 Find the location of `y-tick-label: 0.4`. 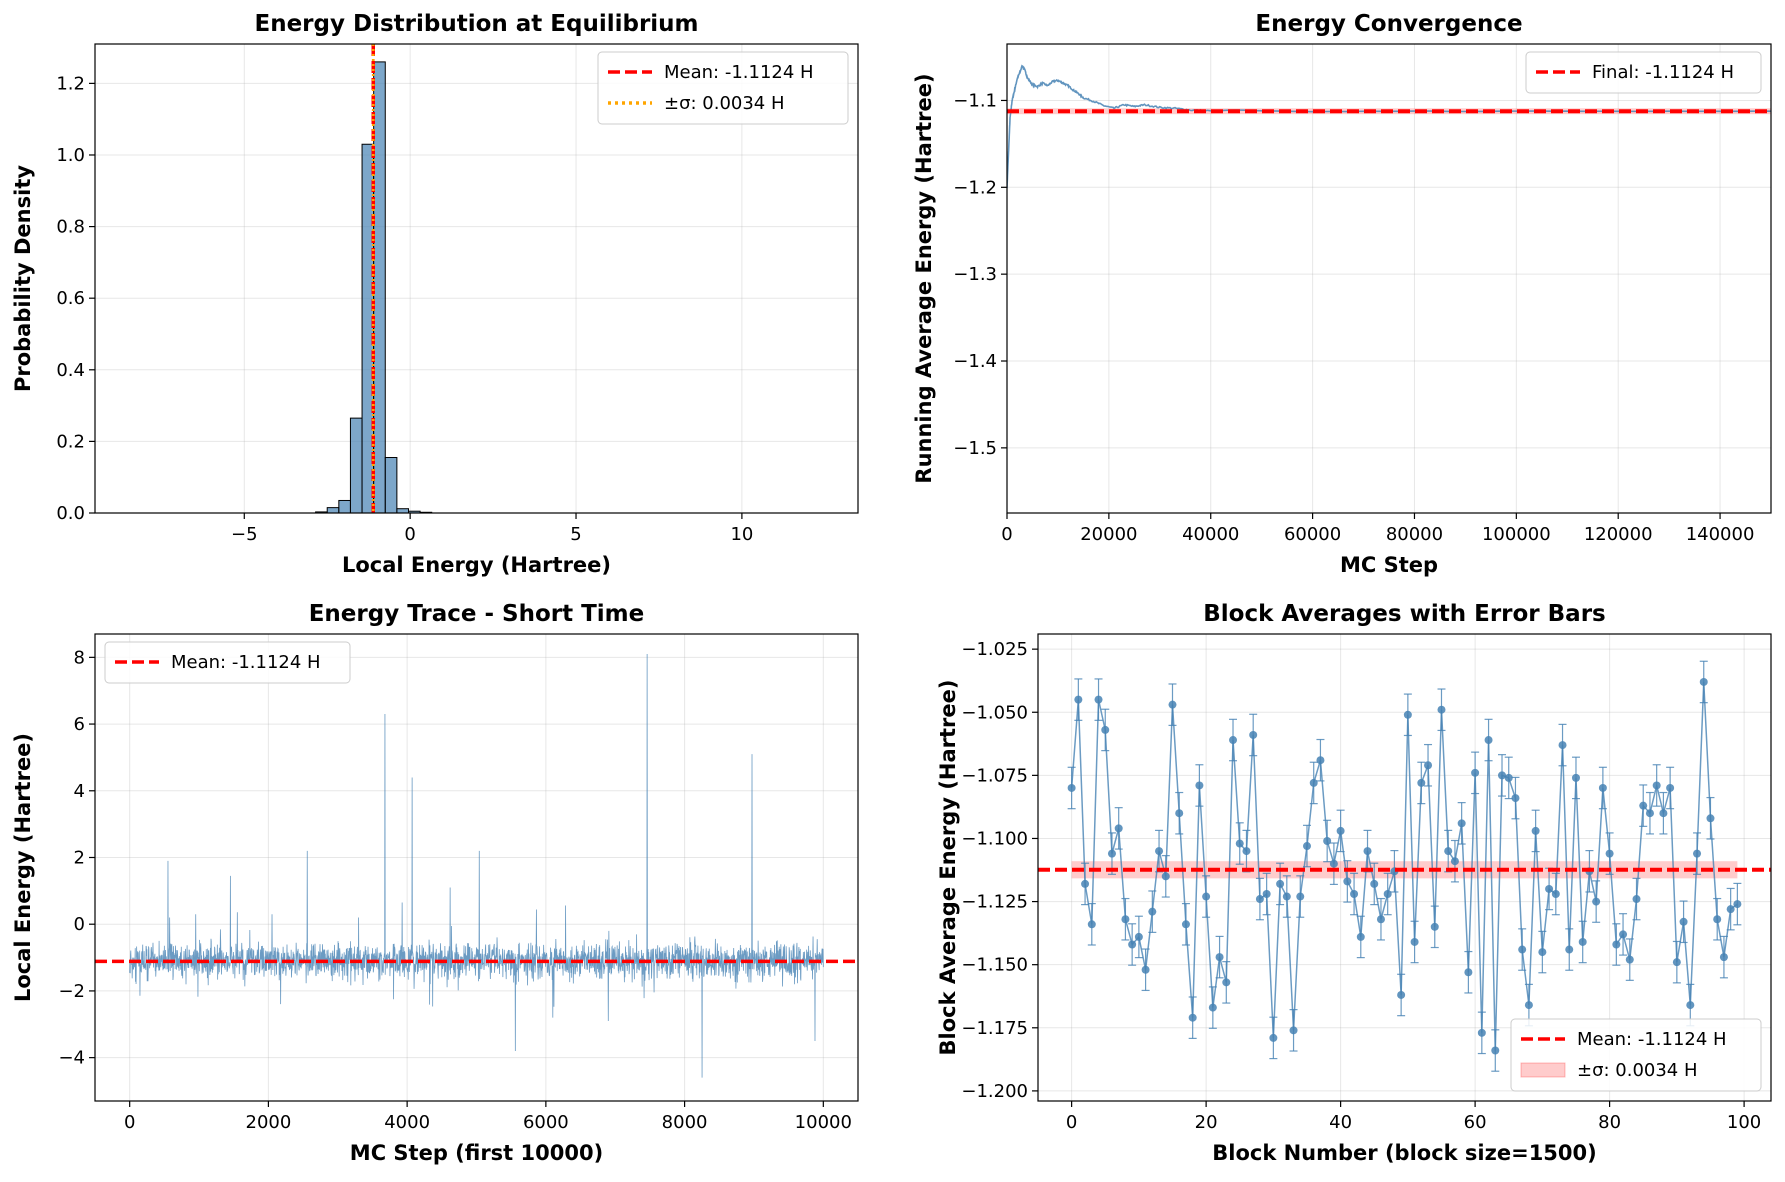

y-tick-label: 0.4 is located at coordinates (70, 370).